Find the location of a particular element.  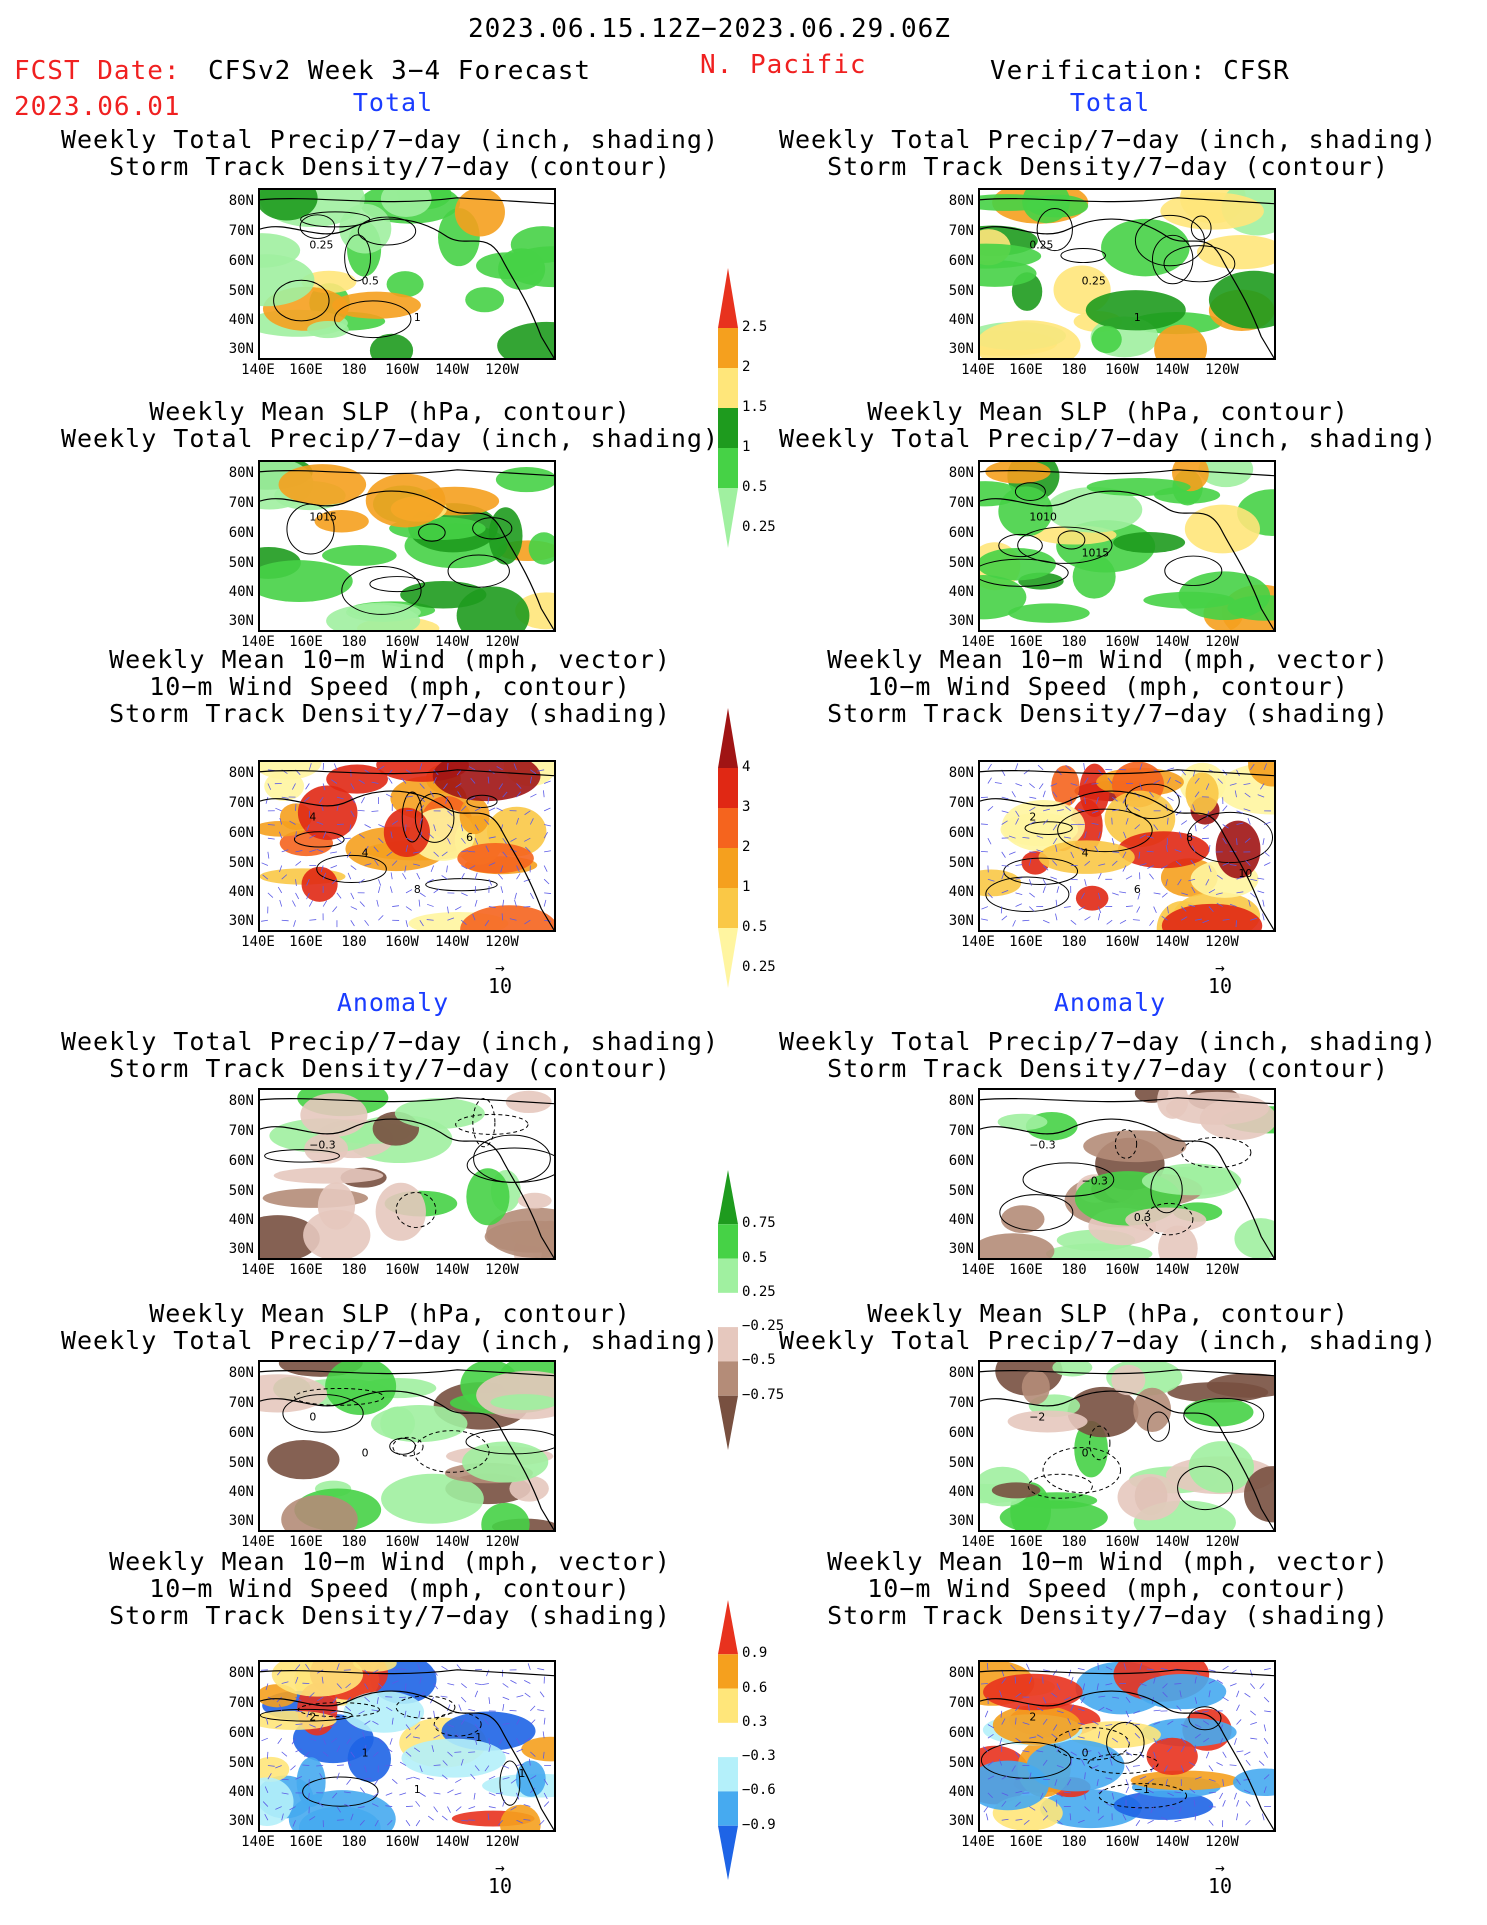

lat-tick-label: 80N is located at coordinates (241, 773).